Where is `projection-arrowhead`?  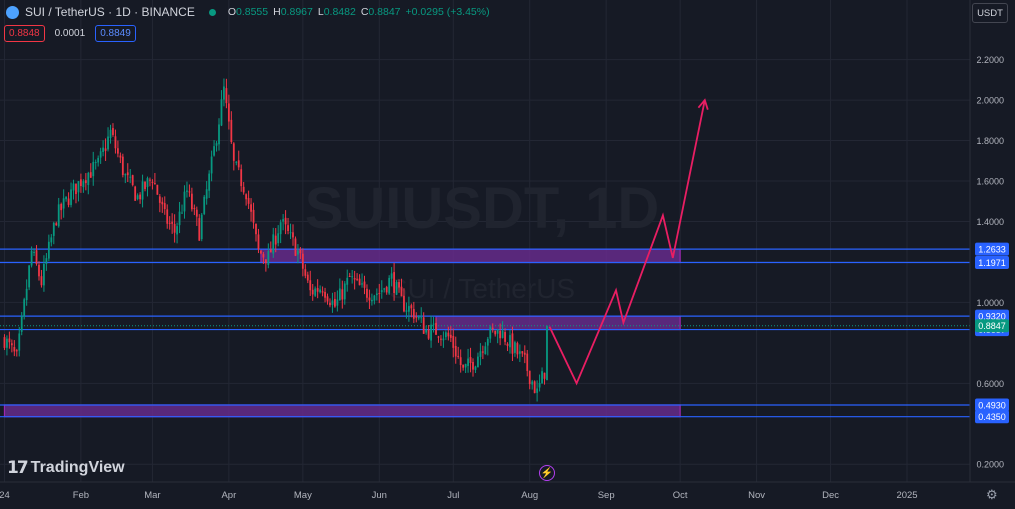
projection-arrowhead is located at coordinates (703, 104).